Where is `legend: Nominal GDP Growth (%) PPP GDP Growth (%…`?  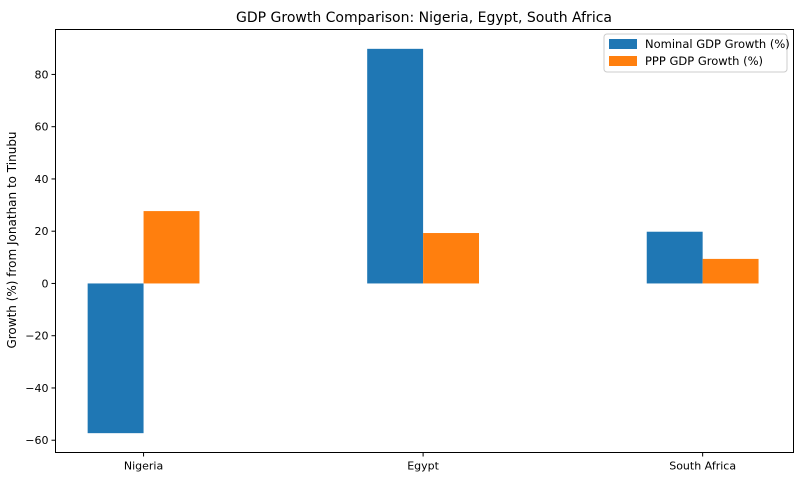
legend: Nominal GDP Growth (%) PPP GDP Growth (%… is located at coordinates (696, 53).